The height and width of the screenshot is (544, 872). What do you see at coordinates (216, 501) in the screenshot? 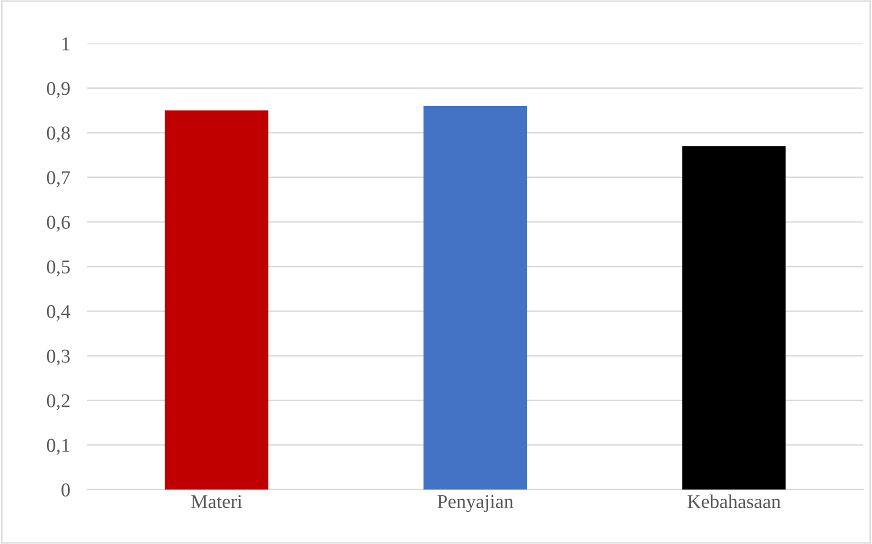
I see `x-tick-label: Materi` at bounding box center [216, 501].